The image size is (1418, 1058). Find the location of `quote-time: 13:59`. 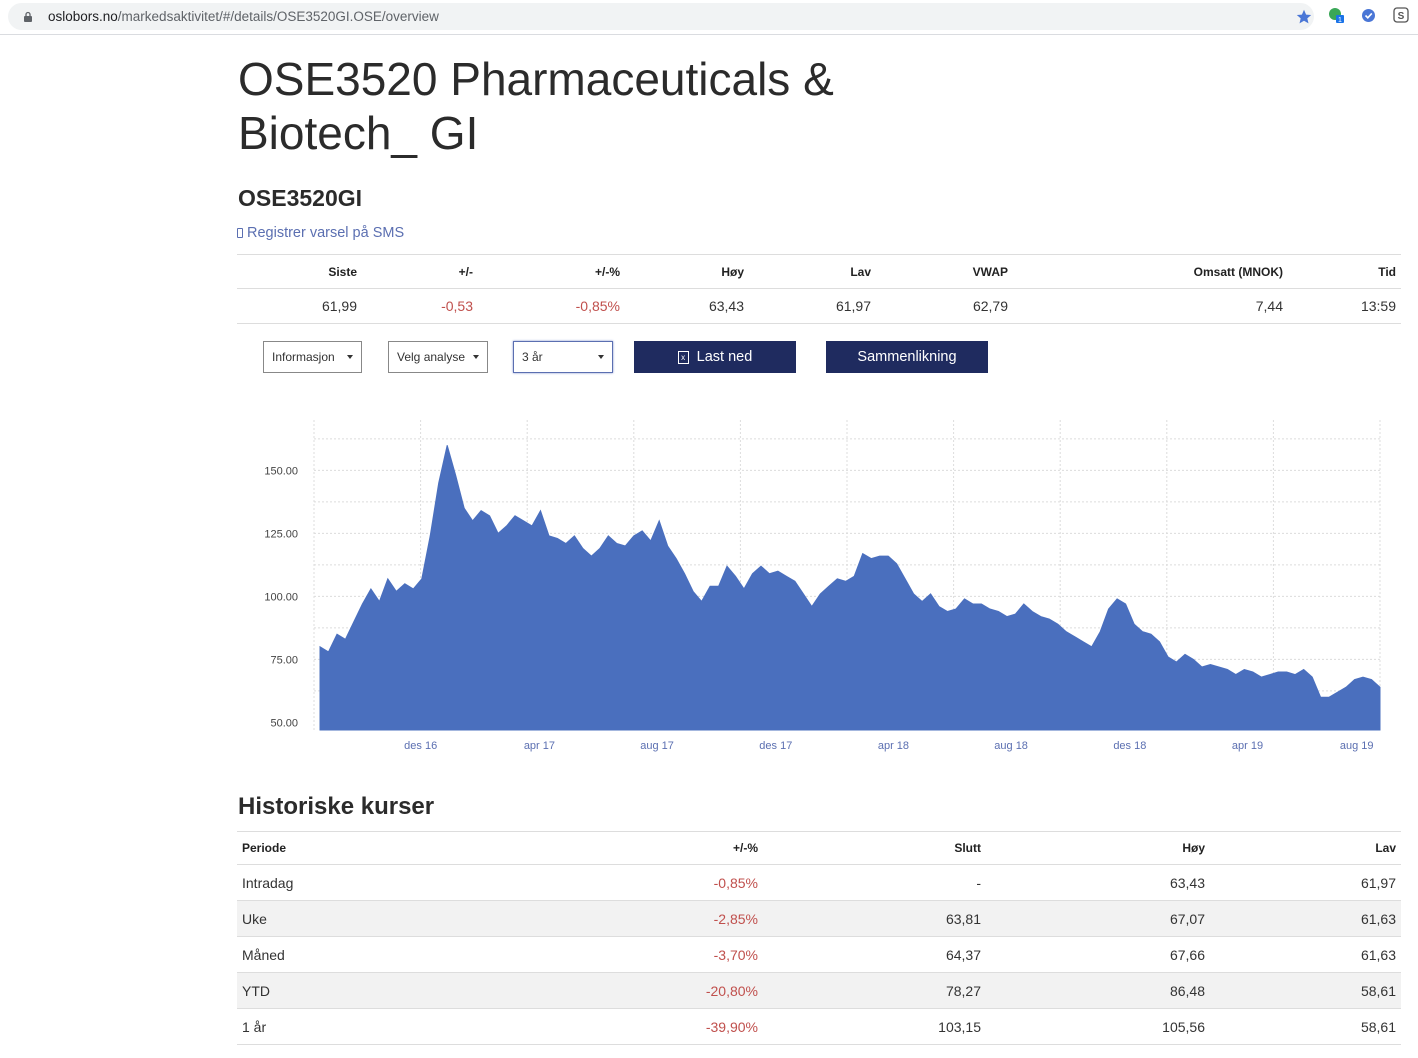

quote-time: 13:59 is located at coordinates (1344, 306).